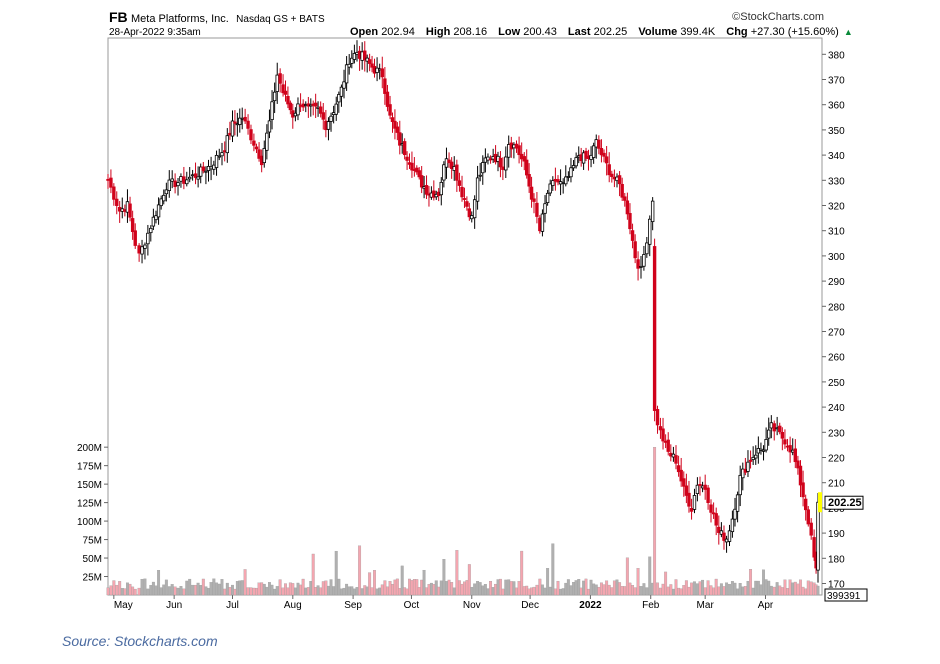 The height and width of the screenshot is (664, 940). I want to click on x-axis-label: 2022, so click(590, 605).